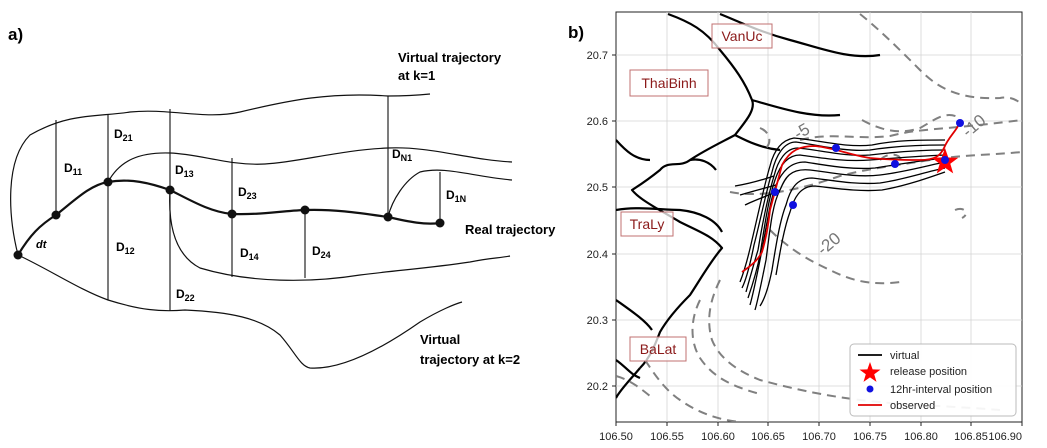  What do you see at coordinates (941, 390) in the screenshot?
I see `legend-interval-label: 12hr-interval position` at bounding box center [941, 390].